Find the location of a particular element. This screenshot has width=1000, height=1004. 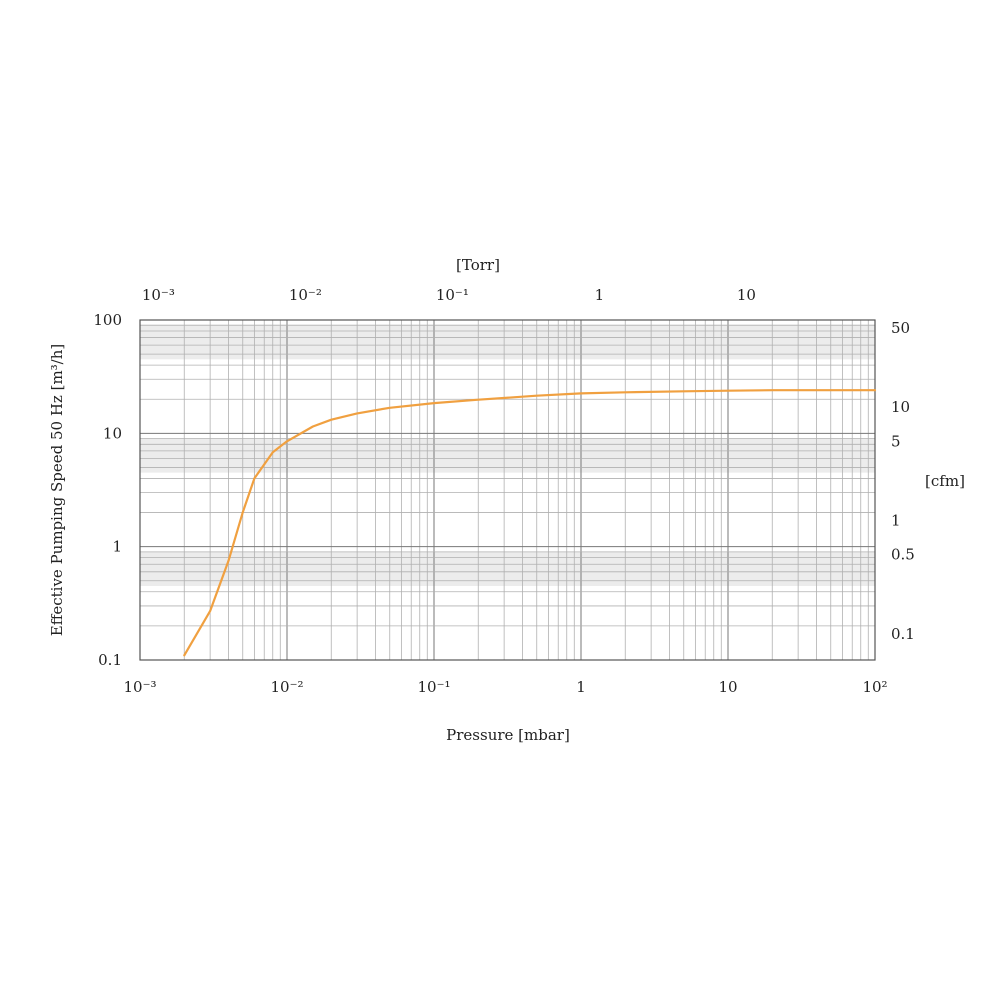

x-tick-label: 10⁻³ is located at coordinates (139, 687).